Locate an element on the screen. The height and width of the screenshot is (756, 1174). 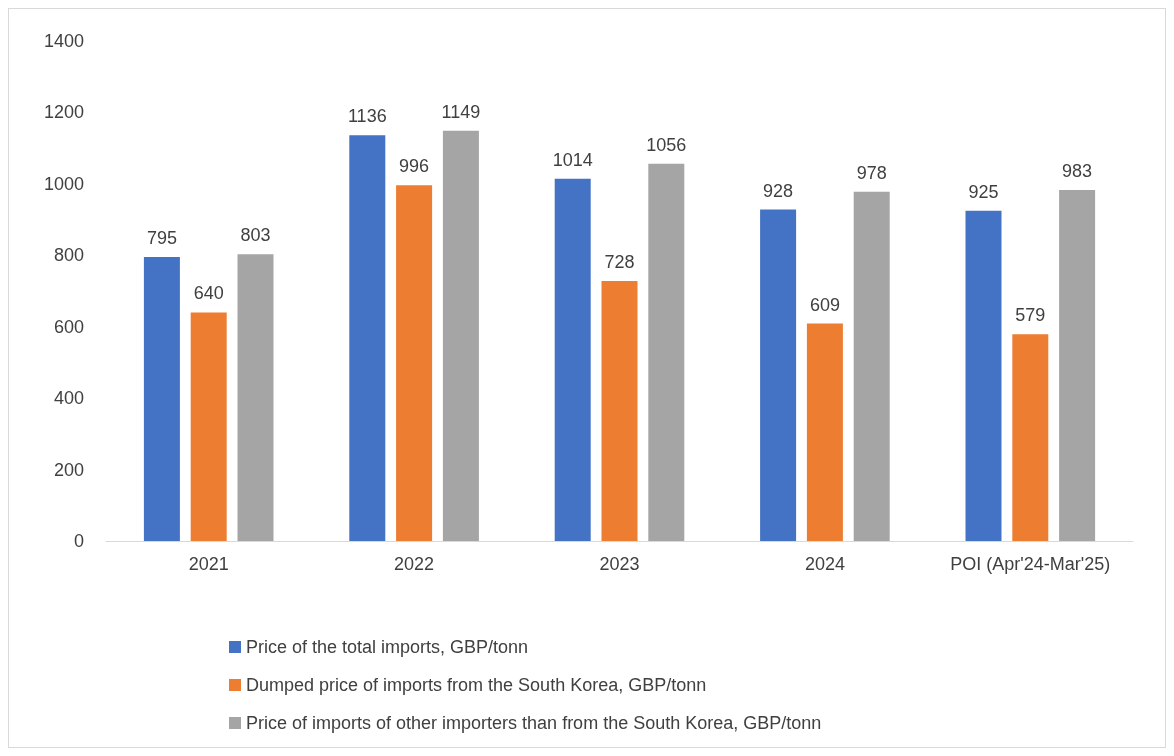
data-label: 996 is located at coordinates (414, 166).